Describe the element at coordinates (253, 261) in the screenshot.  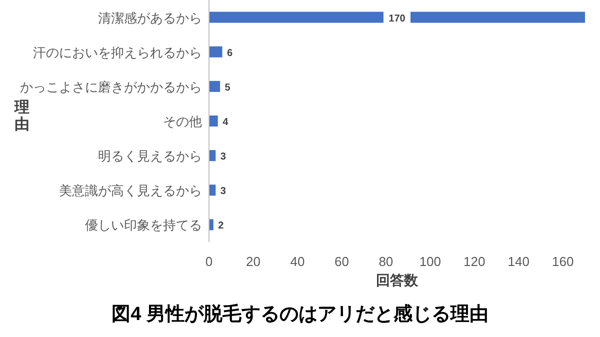
I see `x-tick-label: 20` at that location.